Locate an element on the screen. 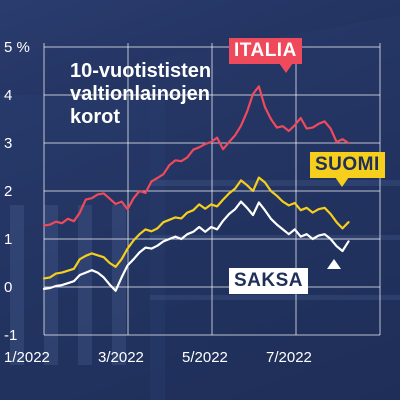 This screenshot has height=400, width=400. chart-title: 10-vuotististen valtionlainojen korot is located at coordinates (141, 94).